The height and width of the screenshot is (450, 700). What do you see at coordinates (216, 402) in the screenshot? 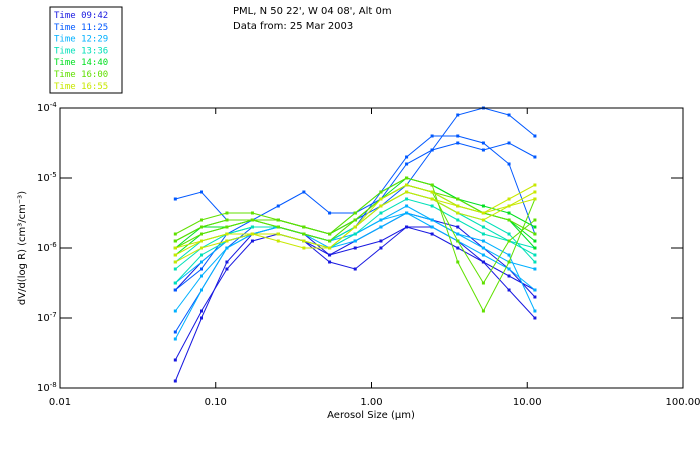
I see `x-tick-label: 0.10` at bounding box center [216, 402].